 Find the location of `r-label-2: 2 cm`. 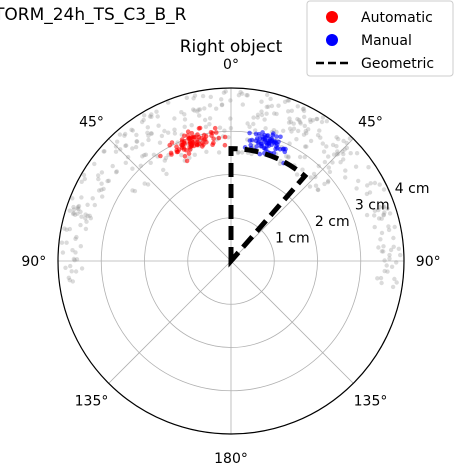

r-label-2: 2 cm is located at coordinates (332, 222).